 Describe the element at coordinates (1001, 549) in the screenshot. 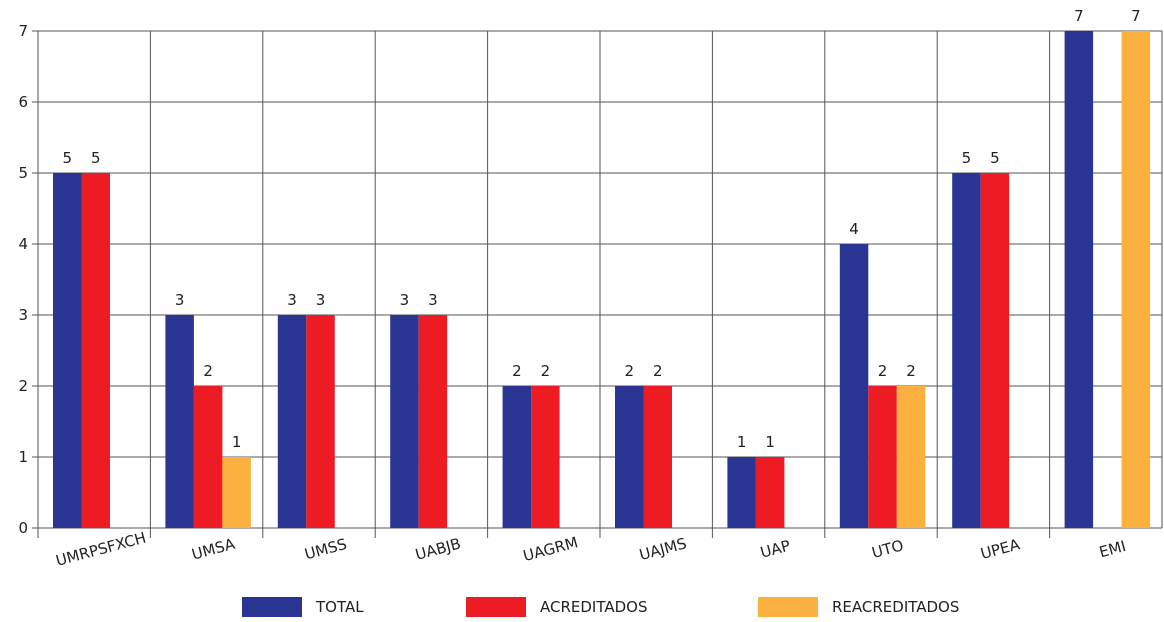

I see `category-label: UPEA` at that location.